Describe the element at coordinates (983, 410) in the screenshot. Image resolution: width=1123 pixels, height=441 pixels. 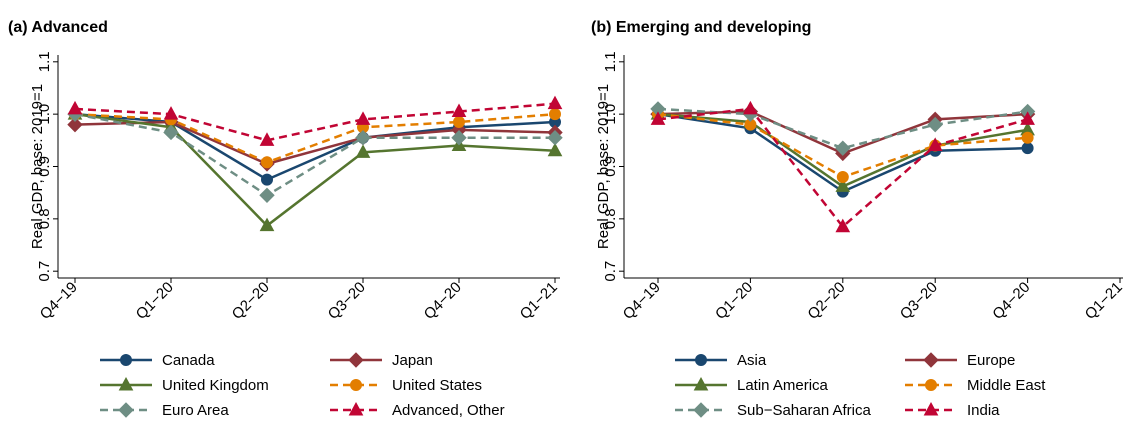
I see `legend-label: India` at that location.